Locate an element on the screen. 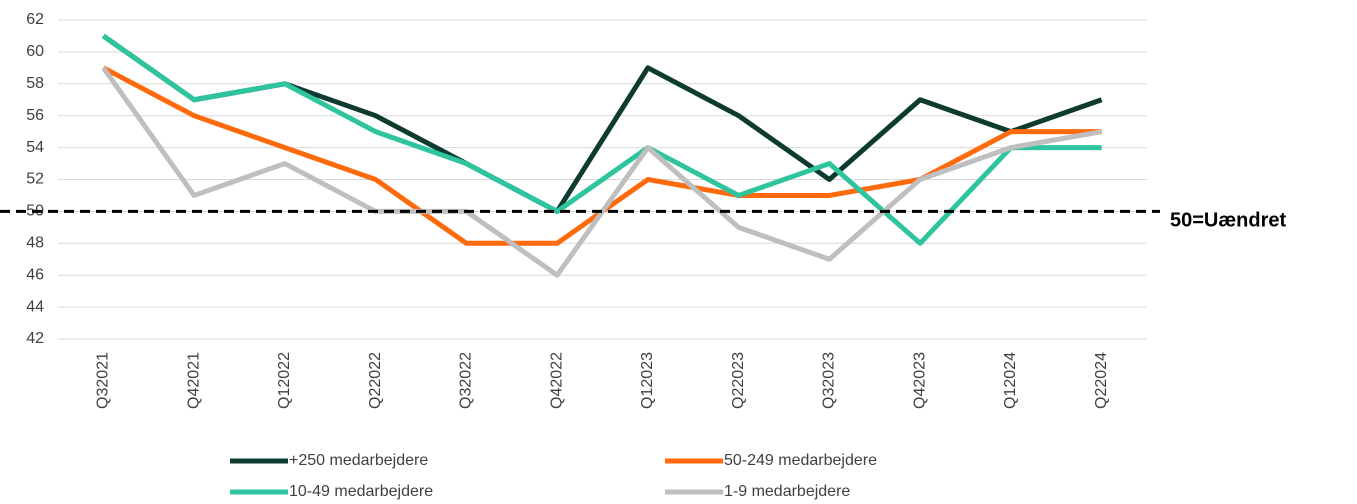  legend-label: +250 medarbejdere is located at coordinates (358, 460).